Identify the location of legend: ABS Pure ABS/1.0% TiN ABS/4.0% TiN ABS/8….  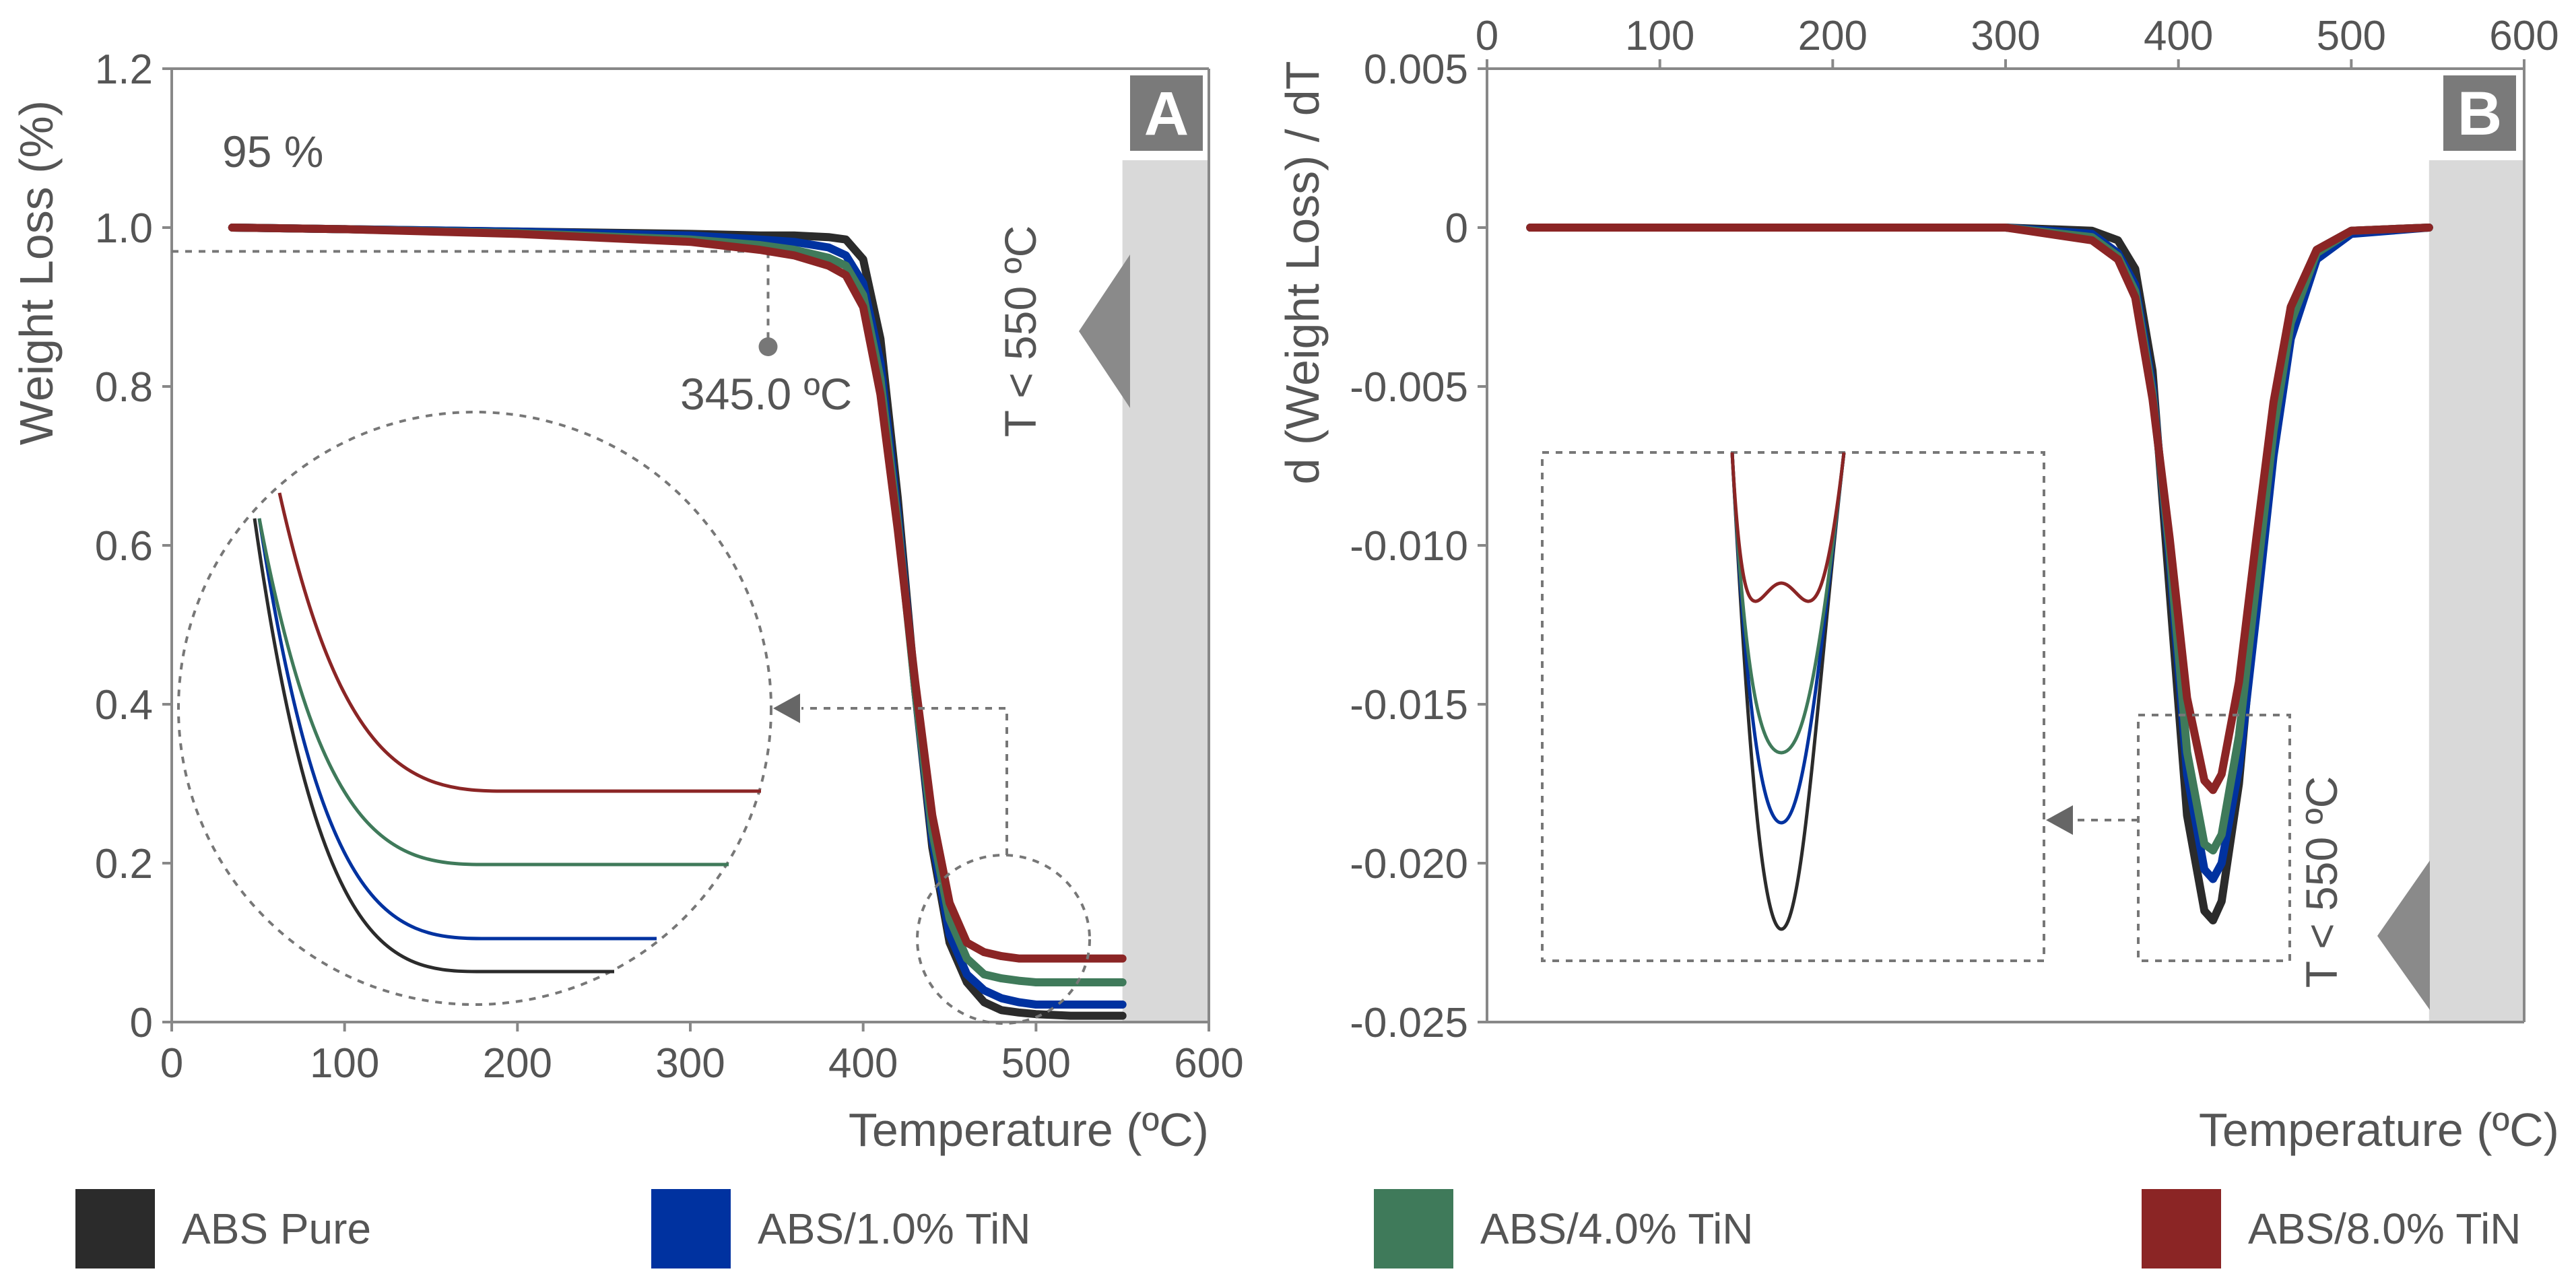
(1288, 1229).